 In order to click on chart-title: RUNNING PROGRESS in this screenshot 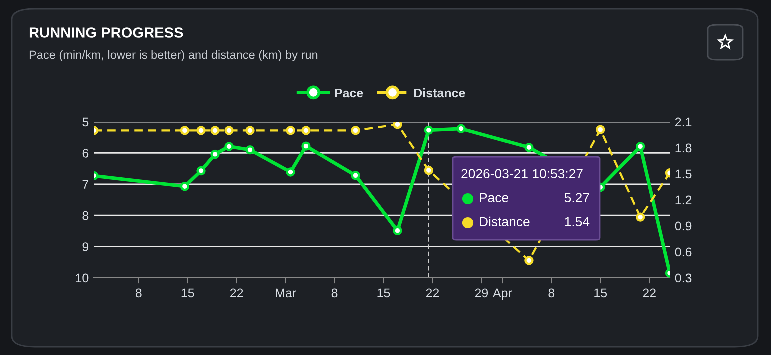, I will do `click(107, 33)`.